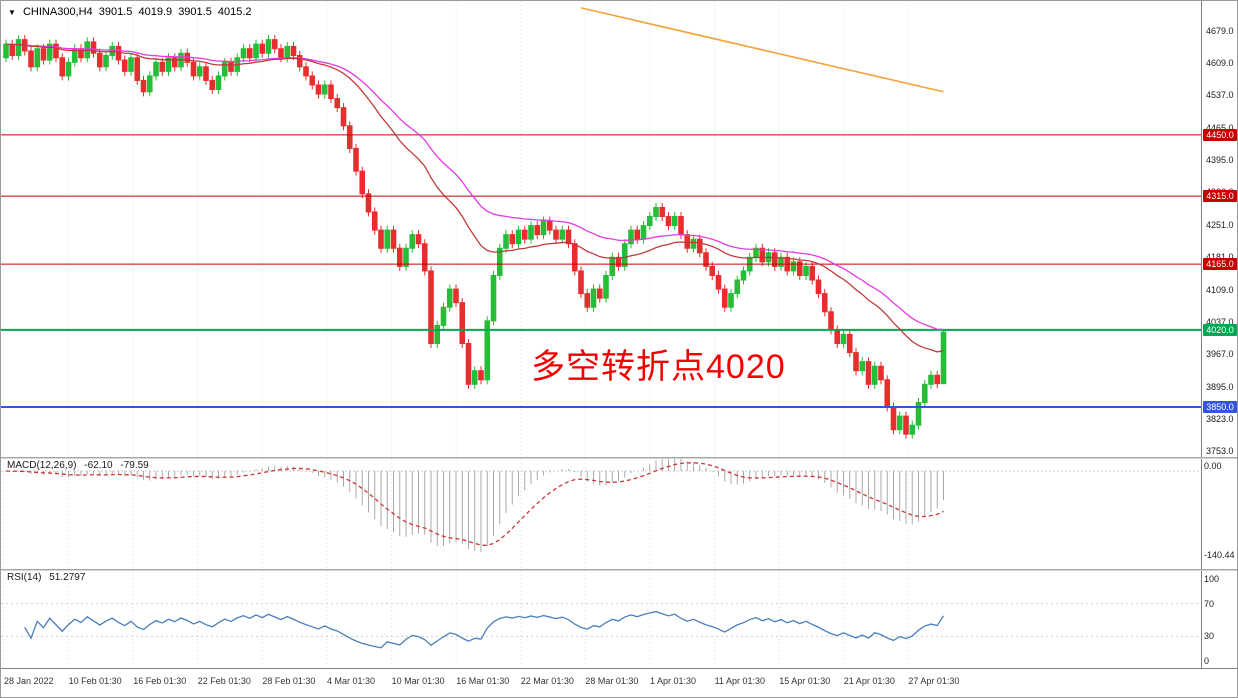 The height and width of the screenshot is (698, 1238). I want to click on rsi-name: RSI(14), so click(24, 577).